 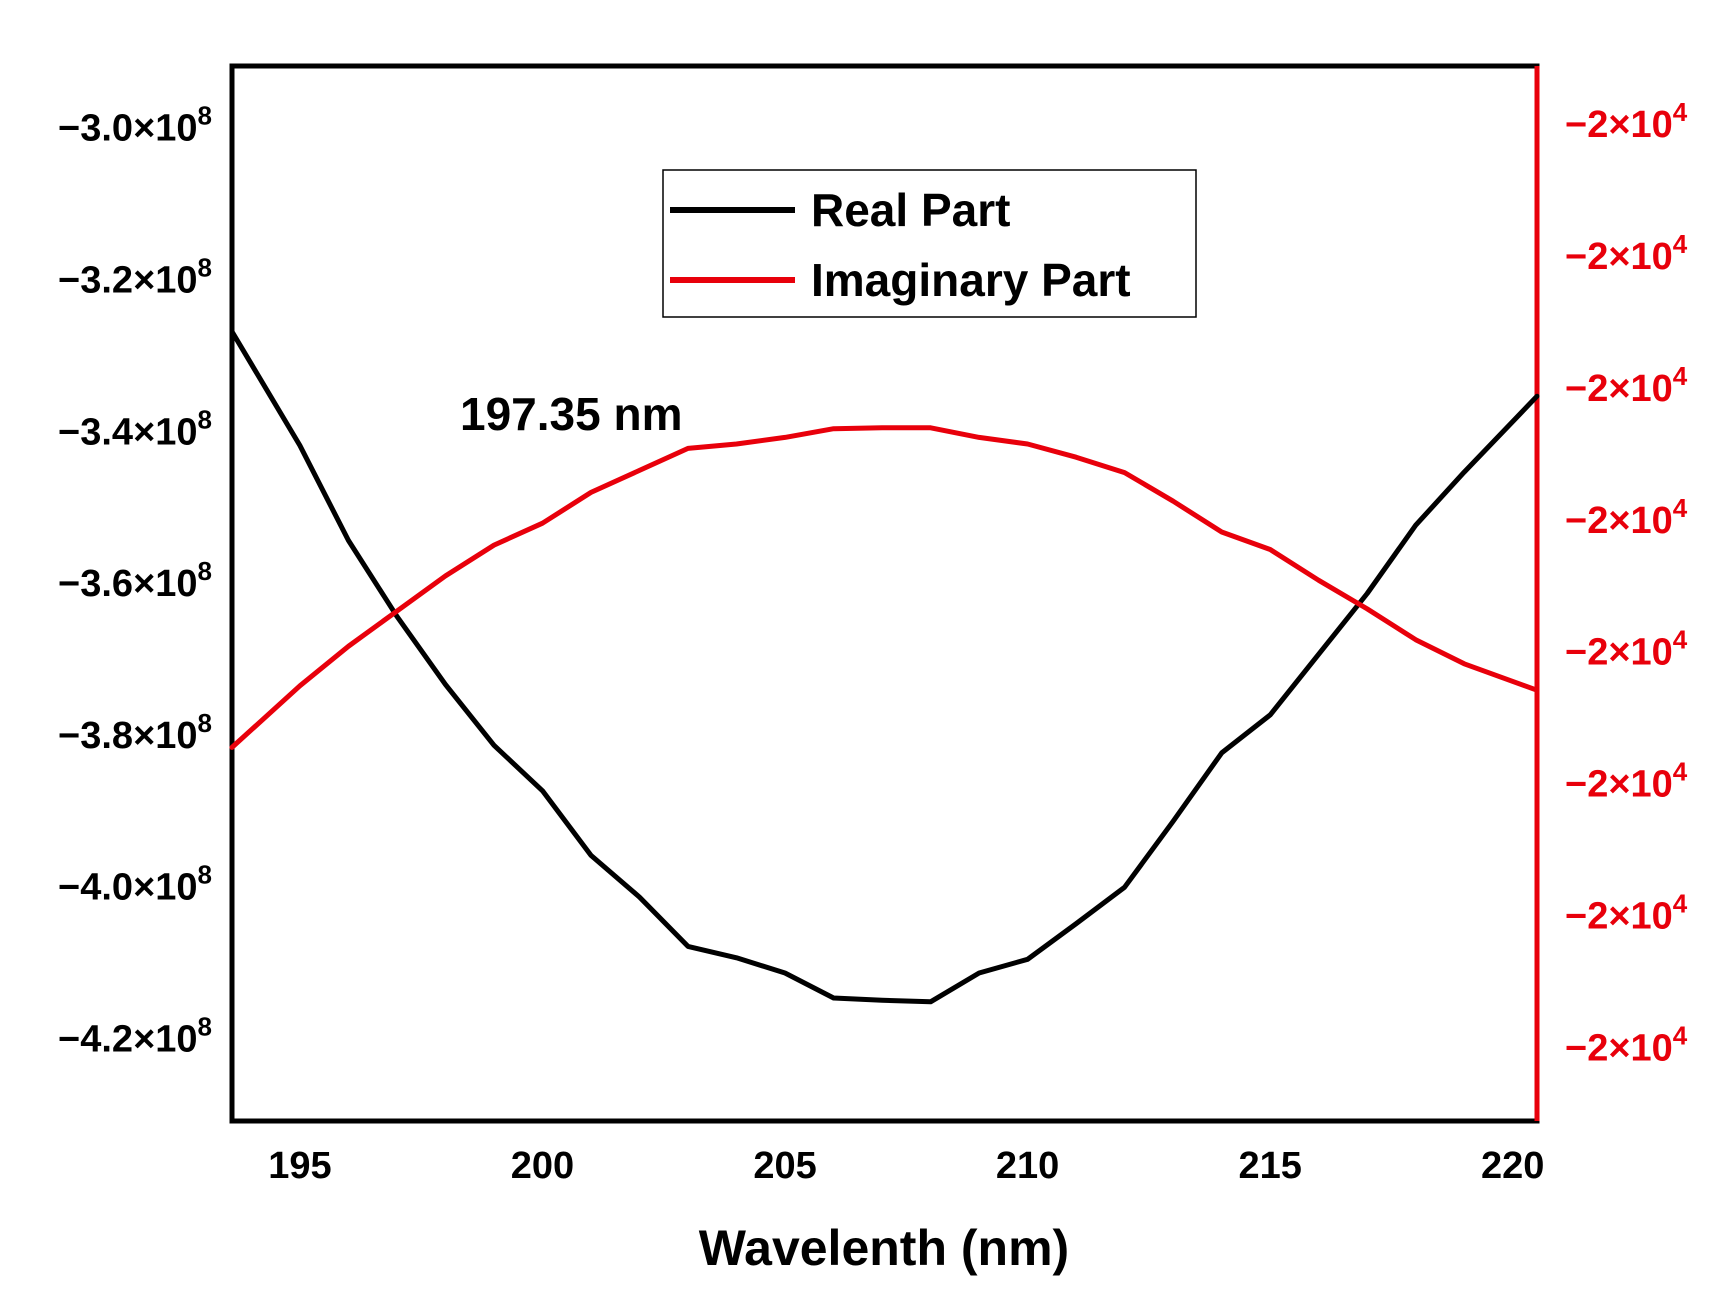 I want to click on left-y-tick-label-1: −3.2×10⁸, so click(x=135, y=277).